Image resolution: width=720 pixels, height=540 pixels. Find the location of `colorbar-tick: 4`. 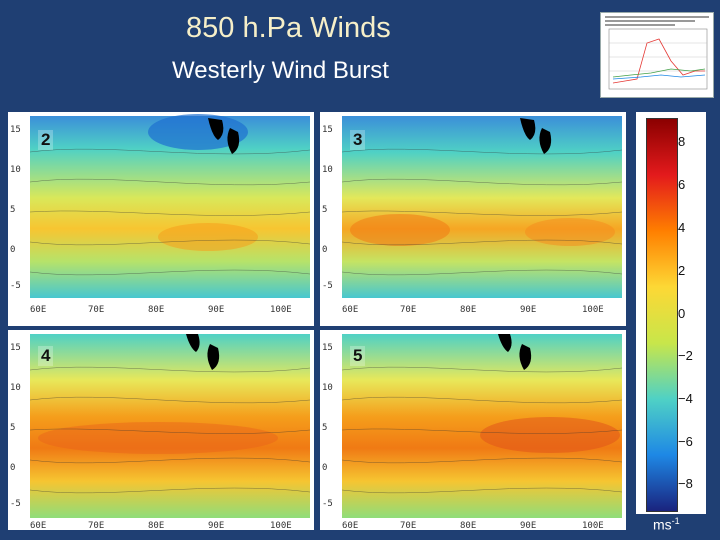

colorbar-tick: 4 is located at coordinates (682, 227).